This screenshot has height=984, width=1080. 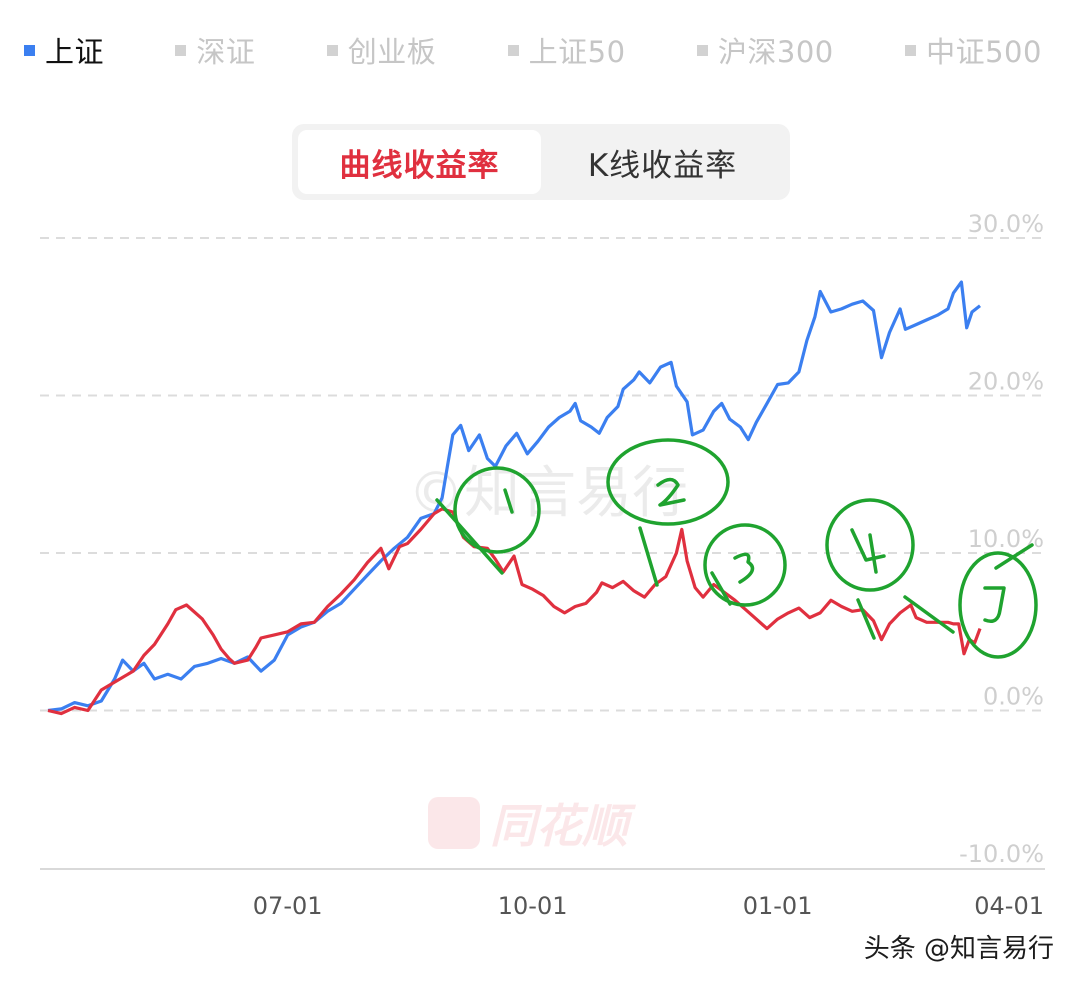 I want to click on x-tick-label: 10-01, so click(x=533, y=906).